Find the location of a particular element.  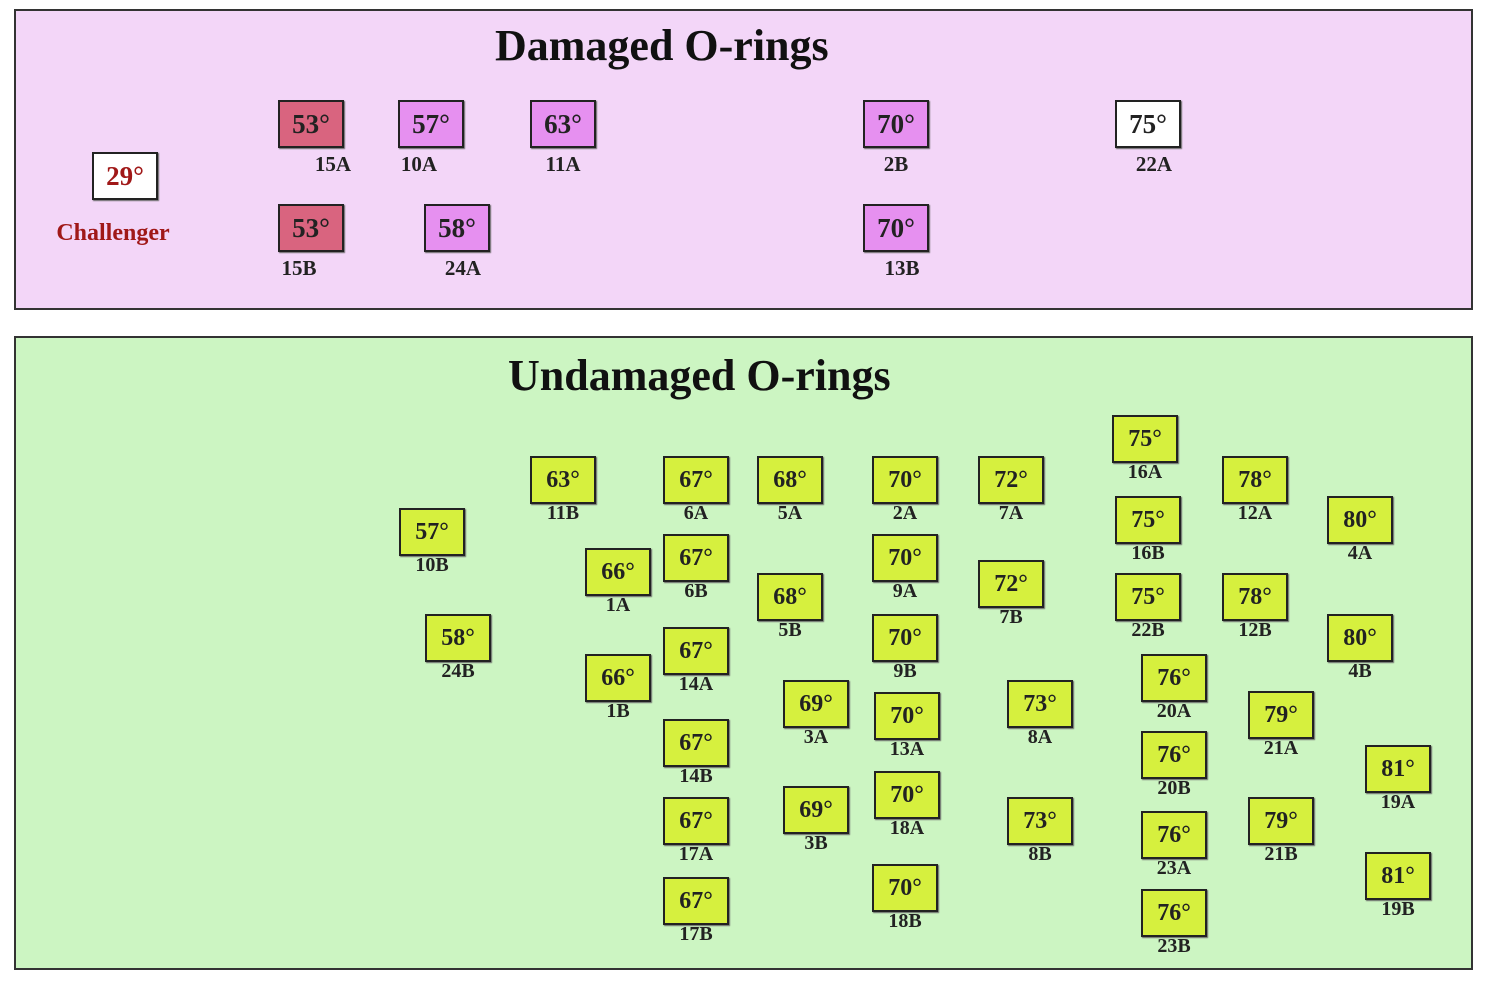

oring-label: 23B is located at coordinates (1174, 946).